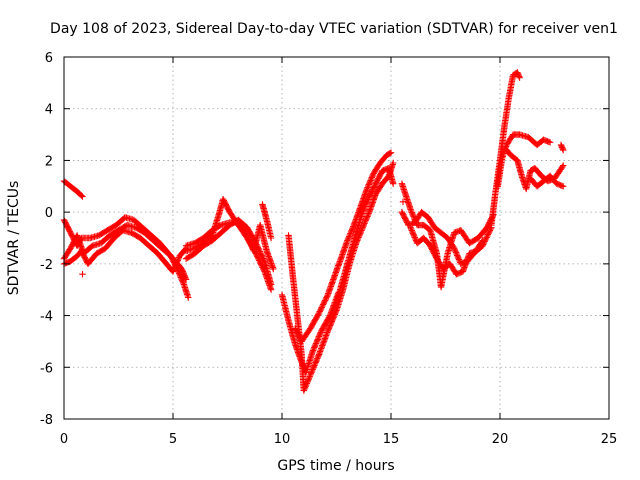 The height and width of the screenshot is (480, 640). Describe the element at coordinates (173, 439) in the screenshot. I see `x-tick-label: 5` at that location.